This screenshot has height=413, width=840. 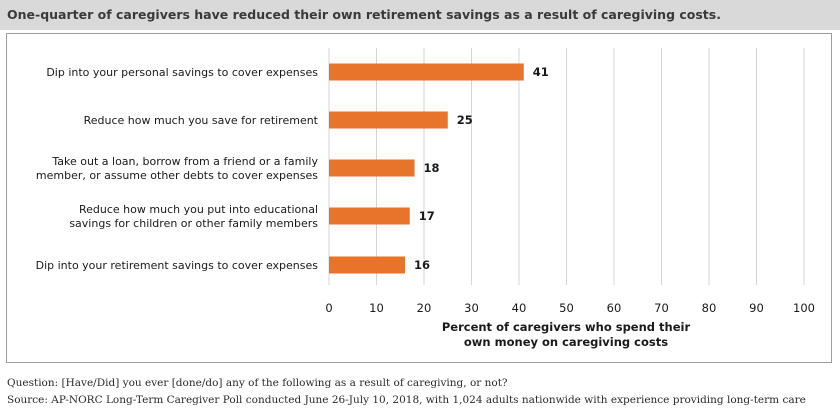 What do you see at coordinates (427, 216) in the screenshot?
I see `value-label: 17` at bounding box center [427, 216].